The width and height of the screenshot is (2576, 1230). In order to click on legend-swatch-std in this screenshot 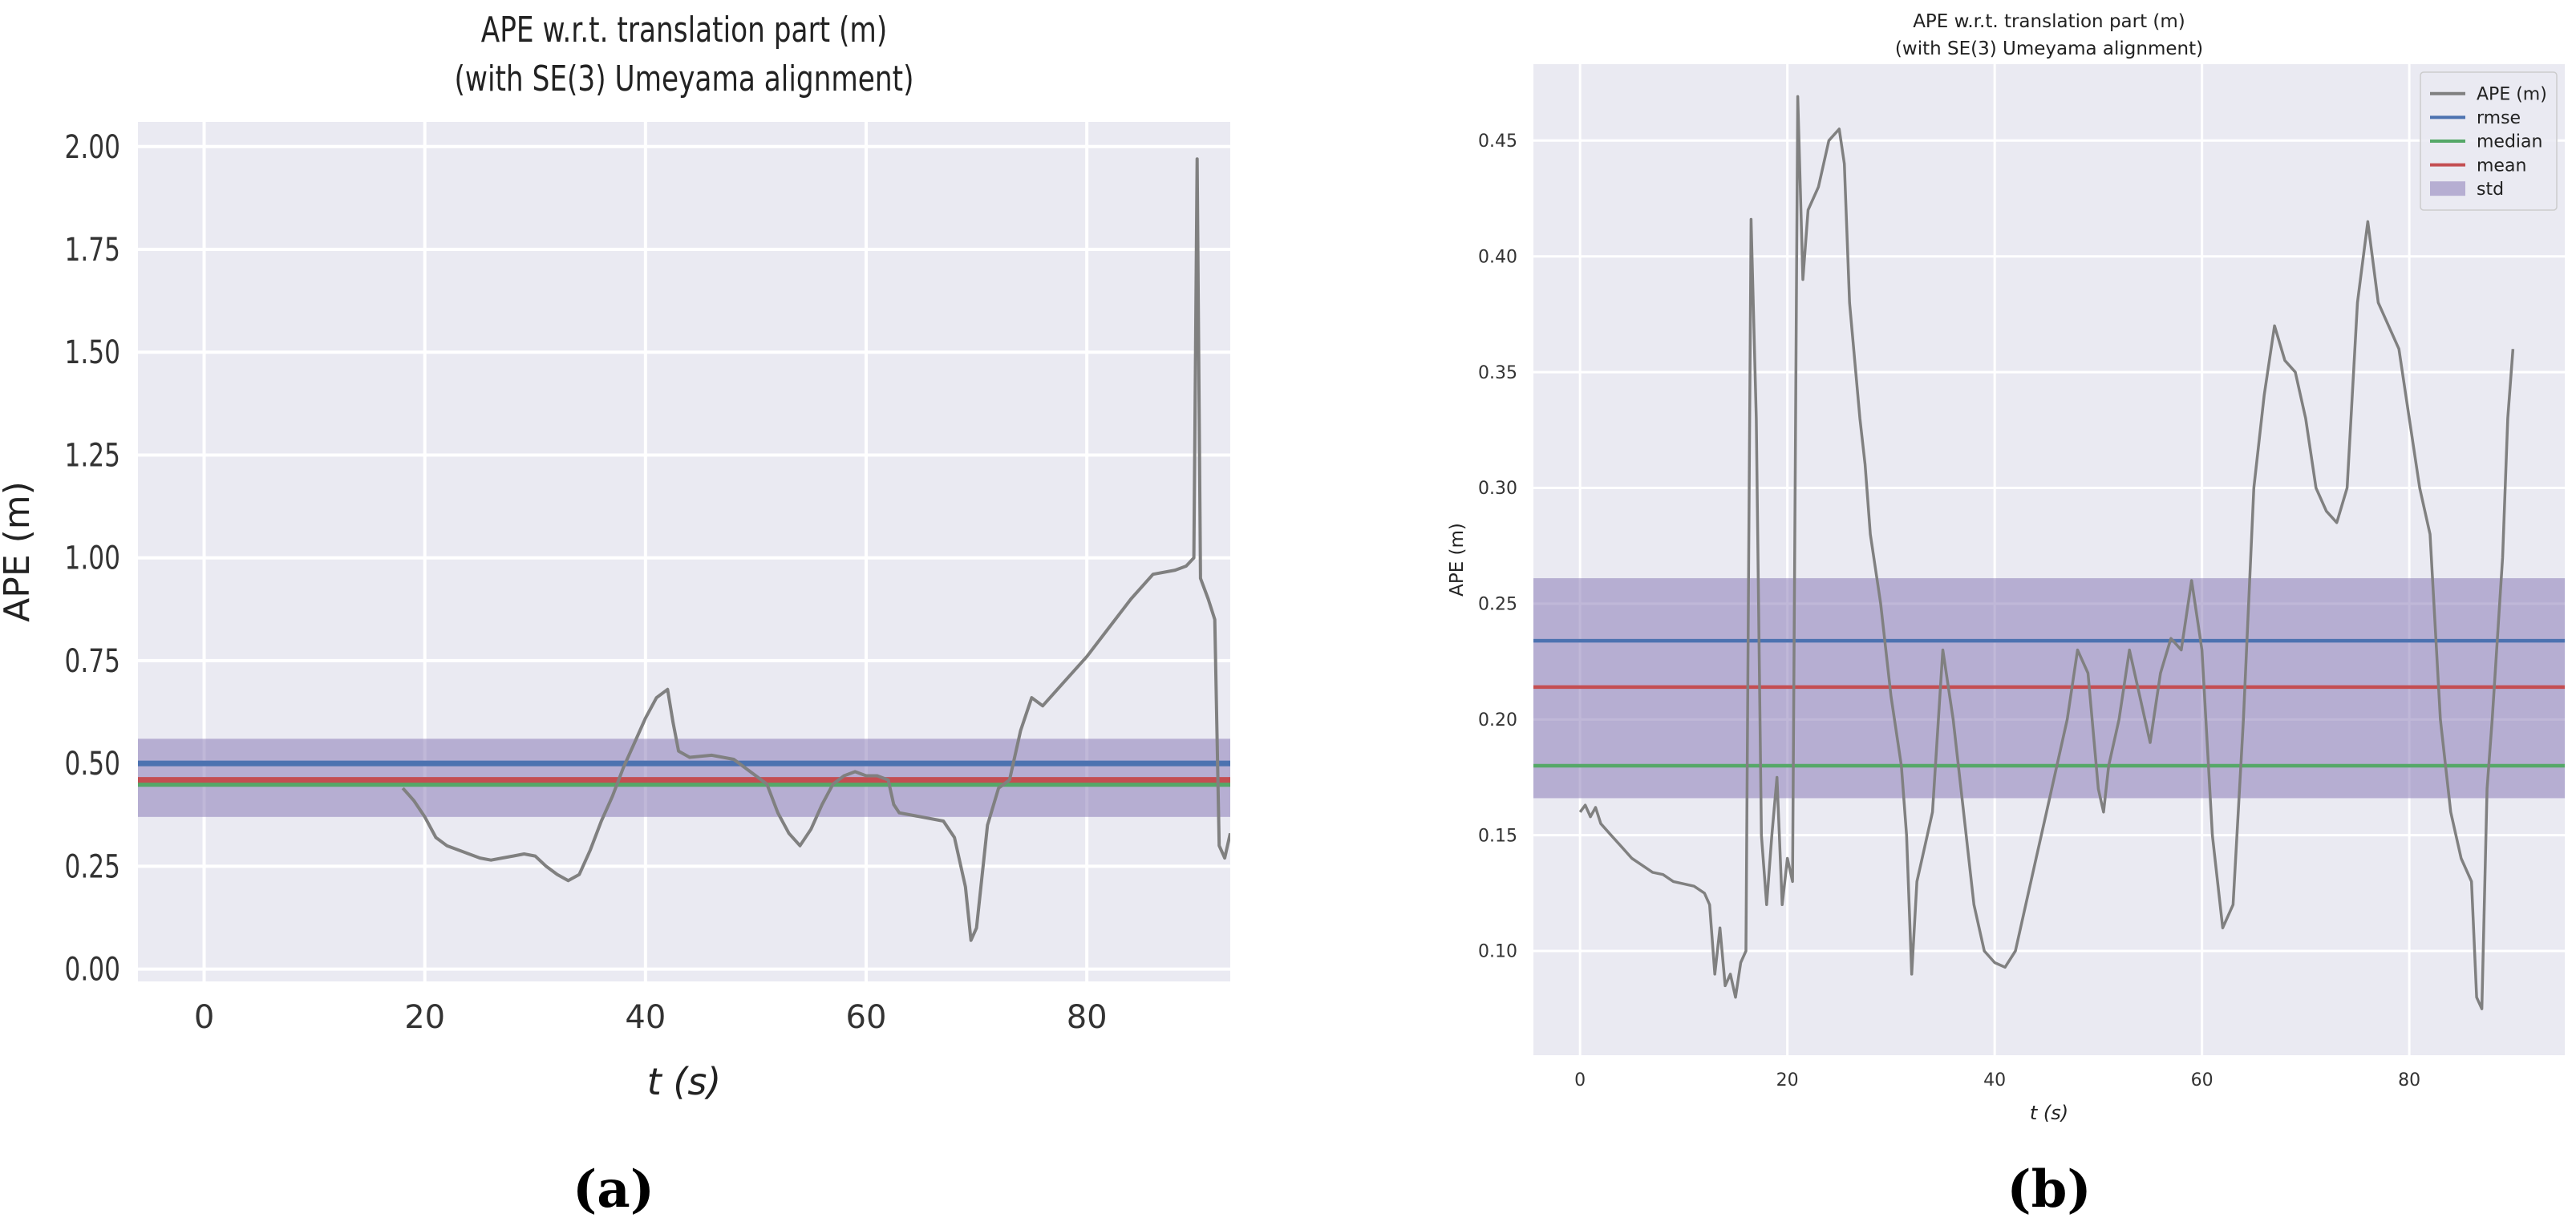, I will do `click(2447, 188)`.